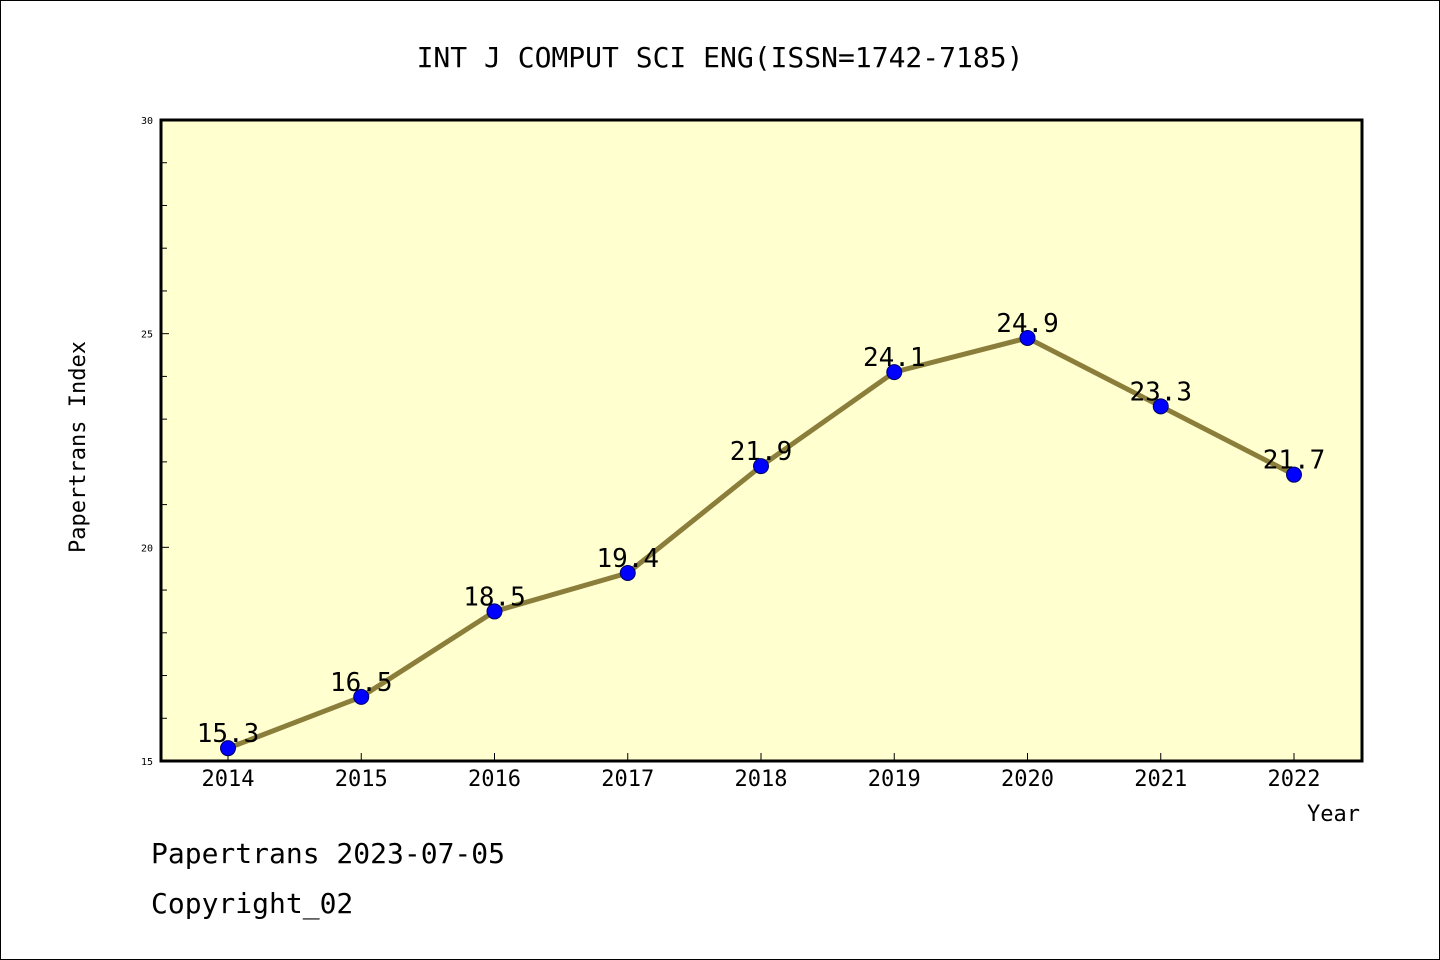 The height and width of the screenshot is (960, 1440). What do you see at coordinates (761, 779) in the screenshot?
I see `x-tick-label: 2018` at bounding box center [761, 779].